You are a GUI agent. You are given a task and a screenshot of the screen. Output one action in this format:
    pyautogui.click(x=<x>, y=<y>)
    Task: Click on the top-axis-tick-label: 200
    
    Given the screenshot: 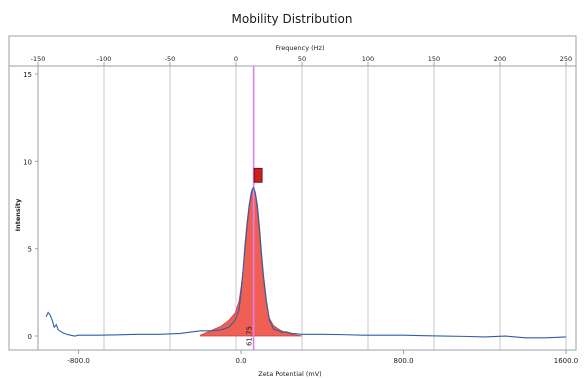 What is the action you would take?
    pyautogui.click(x=500, y=59)
    